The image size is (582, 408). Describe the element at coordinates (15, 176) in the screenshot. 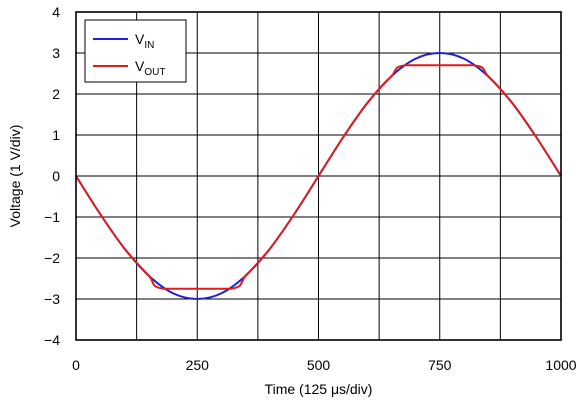

I see `y-axis-title: Voltage (1 V/div)` at that location.